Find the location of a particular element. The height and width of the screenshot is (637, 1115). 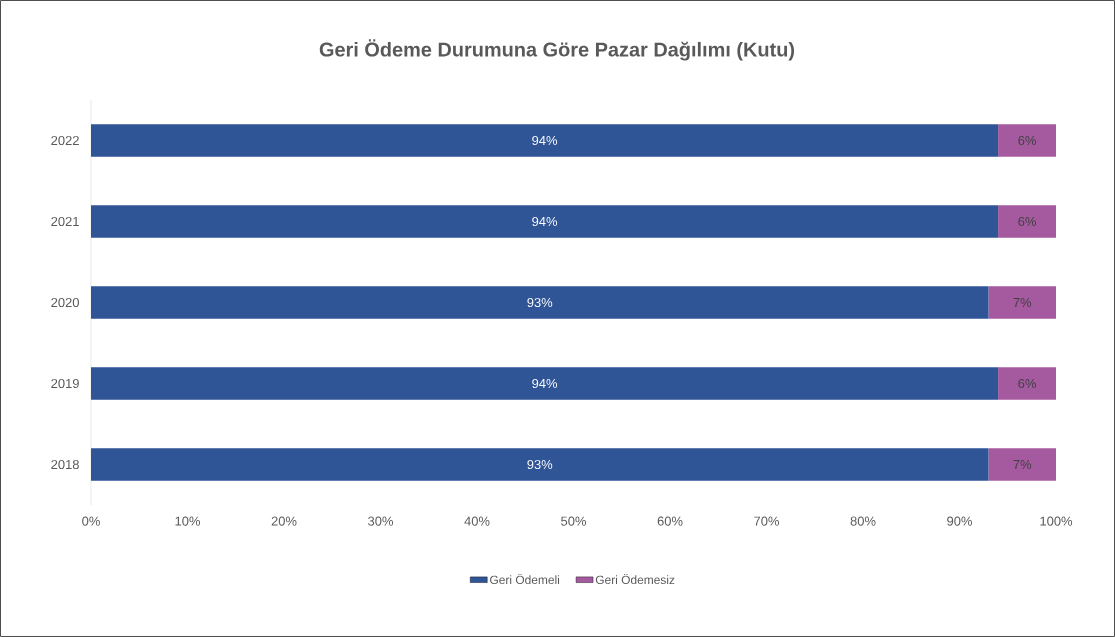

y-tick-label: 2021 is located at coordinates (65, 221).